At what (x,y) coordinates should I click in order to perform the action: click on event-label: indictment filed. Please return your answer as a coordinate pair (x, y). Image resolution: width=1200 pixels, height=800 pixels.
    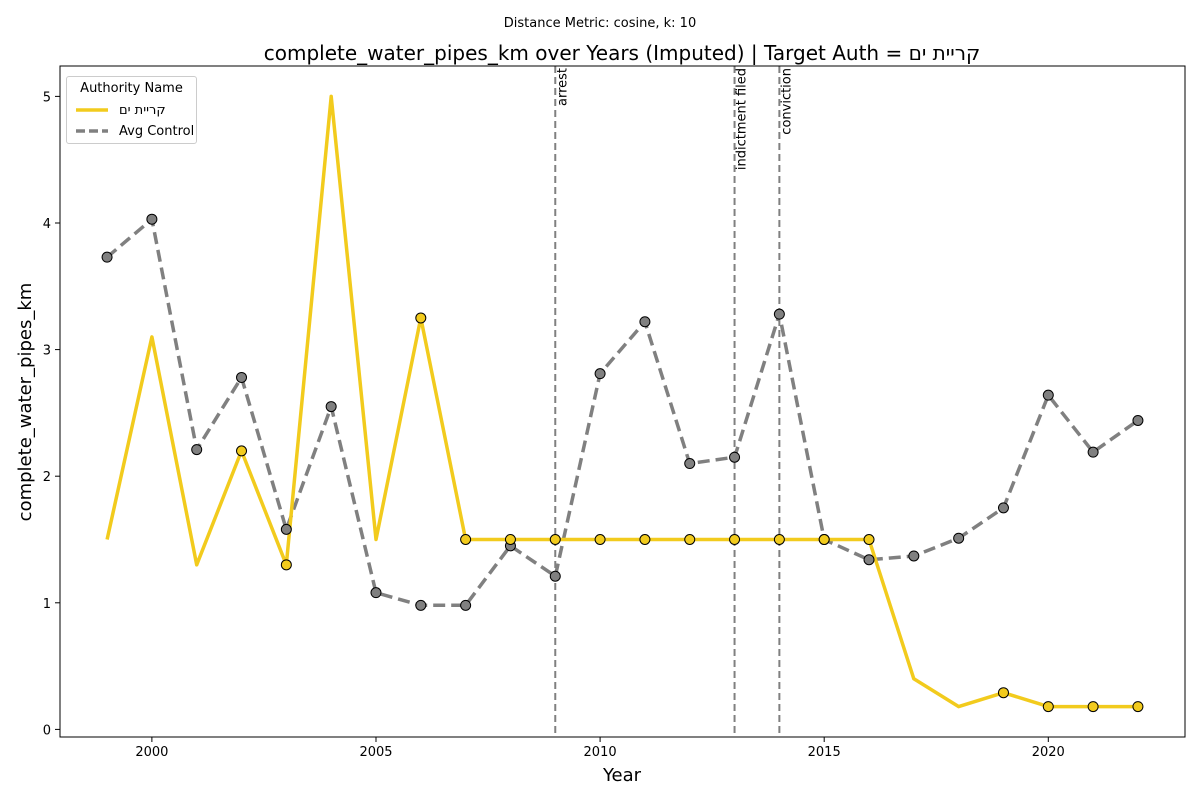
    Looking at the image, I should click on (742, 119).